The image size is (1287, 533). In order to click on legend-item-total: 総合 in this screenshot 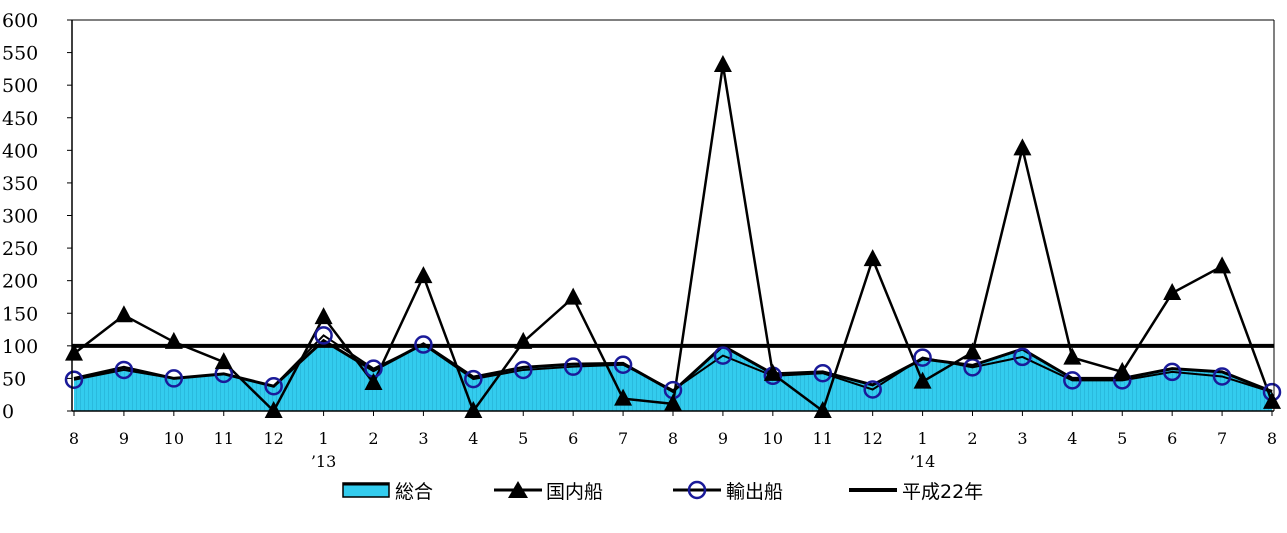, I will do `click(387, 492)`.